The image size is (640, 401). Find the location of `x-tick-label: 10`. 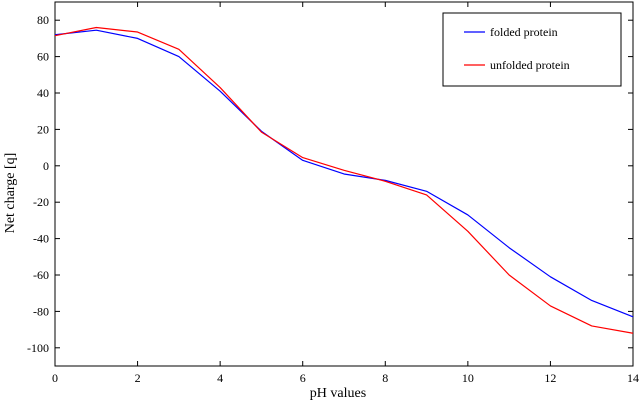

x-tick-label: 10 is located at coordinates (468, 378).